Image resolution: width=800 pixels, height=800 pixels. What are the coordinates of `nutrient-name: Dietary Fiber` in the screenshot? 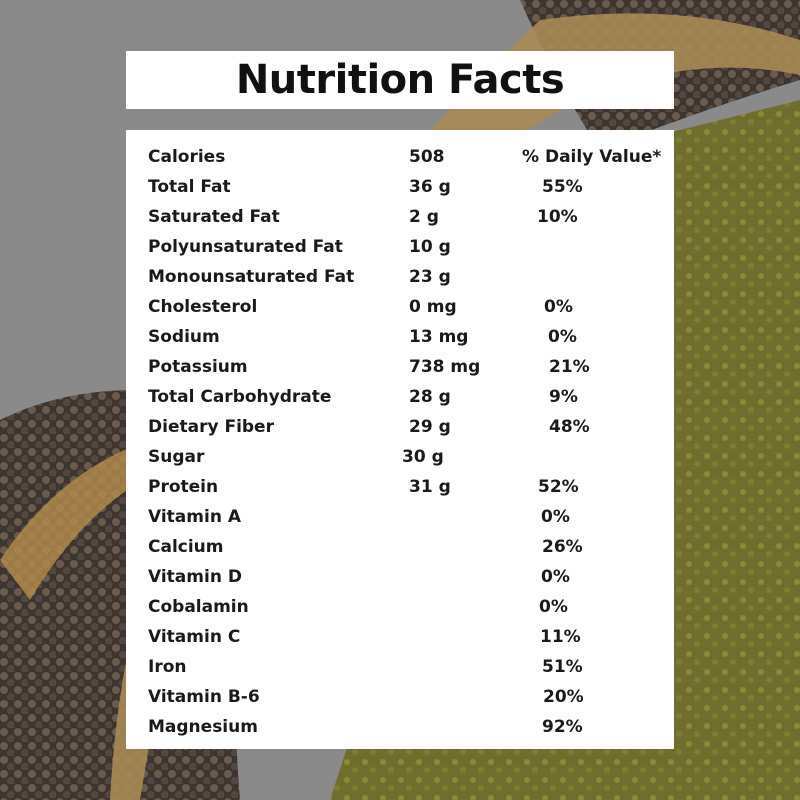 It's located at (211, 427).